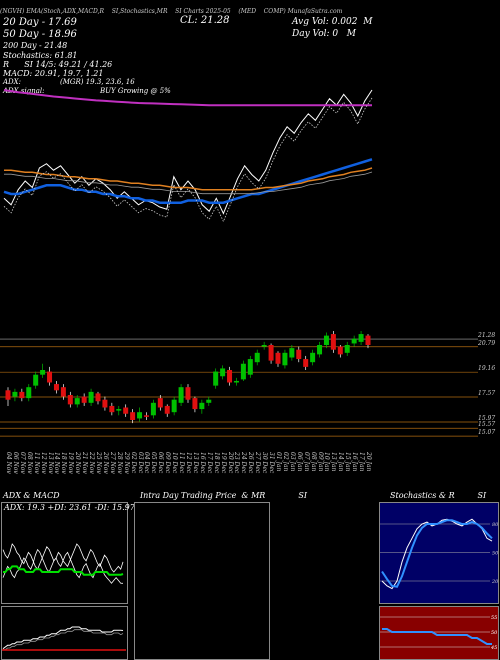  What do you see at coordinates (493, 648) in the screenshot?
I see `rsi-tick-label: 45` at bounding box center [493, 648].